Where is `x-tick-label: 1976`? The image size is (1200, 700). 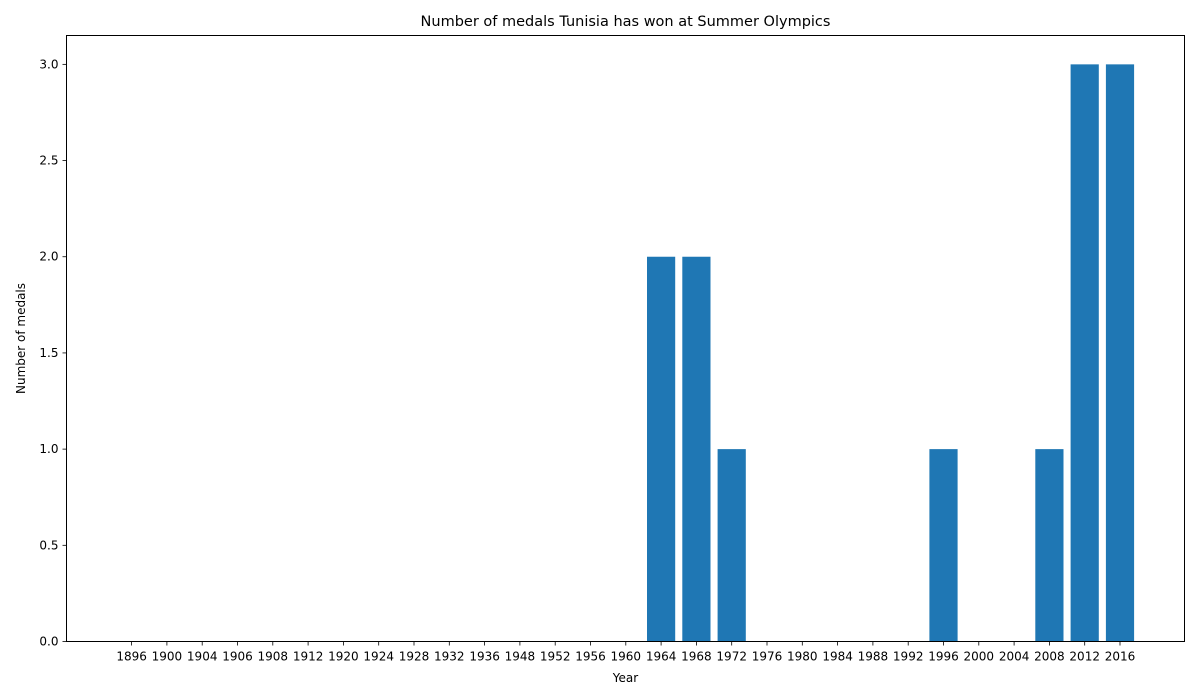
x-tick-label: 1976 is located at coordinates (767, 657).